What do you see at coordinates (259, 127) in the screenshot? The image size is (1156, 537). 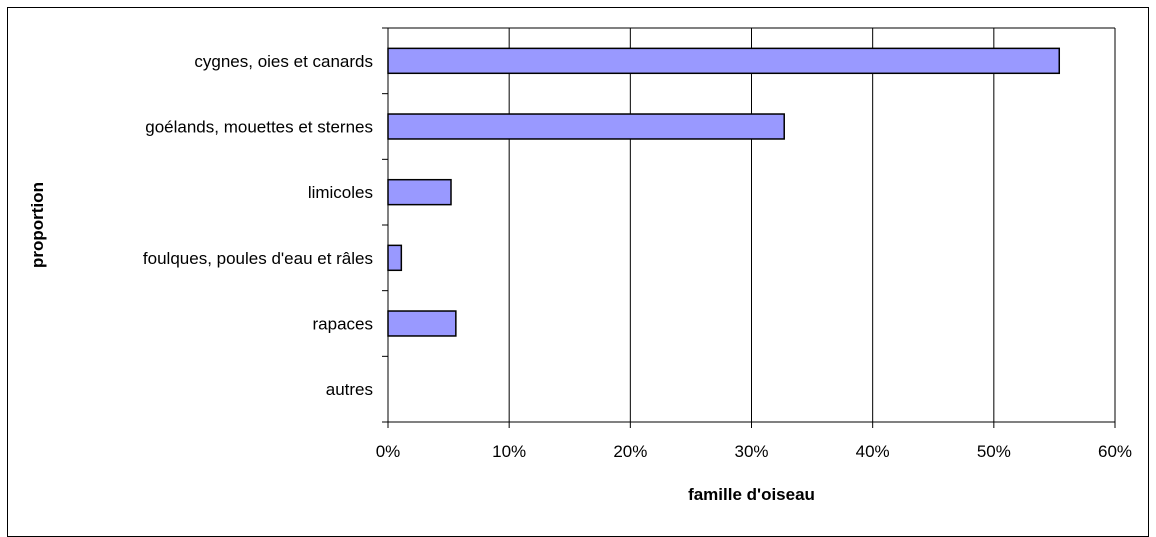 I see `category-label: goélands, mouettes et sternes` at bounding box center [259, 127].